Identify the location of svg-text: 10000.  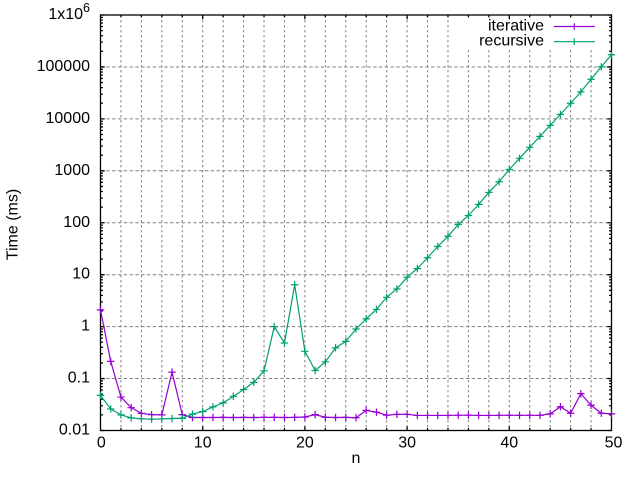
(68, 118).